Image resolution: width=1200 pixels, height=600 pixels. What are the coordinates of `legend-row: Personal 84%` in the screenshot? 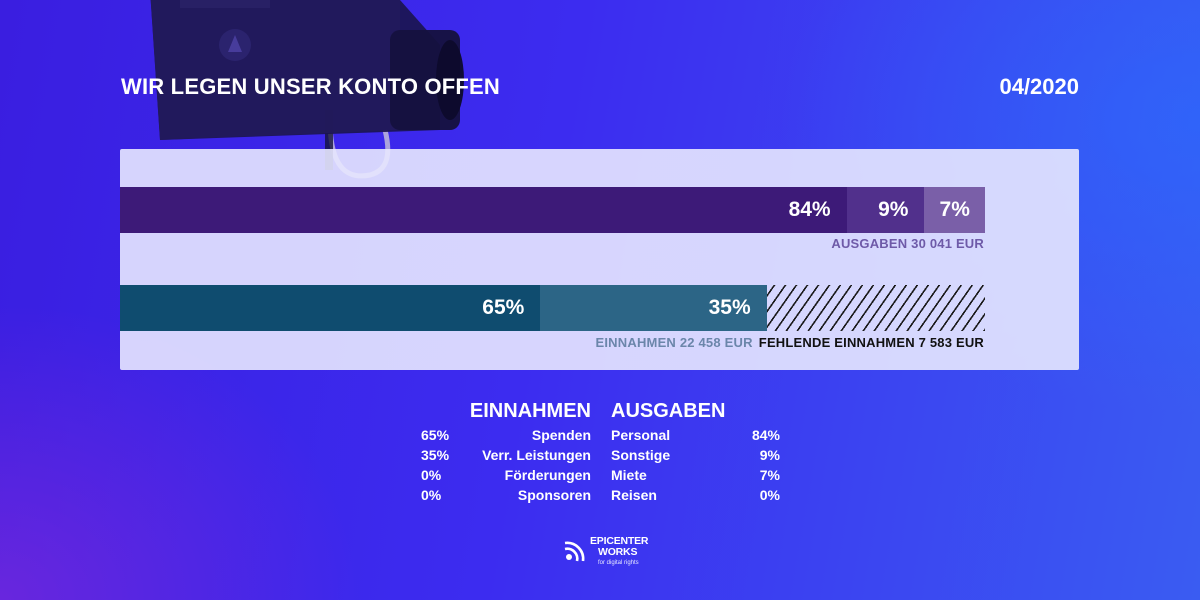 It's located at (695, 437).